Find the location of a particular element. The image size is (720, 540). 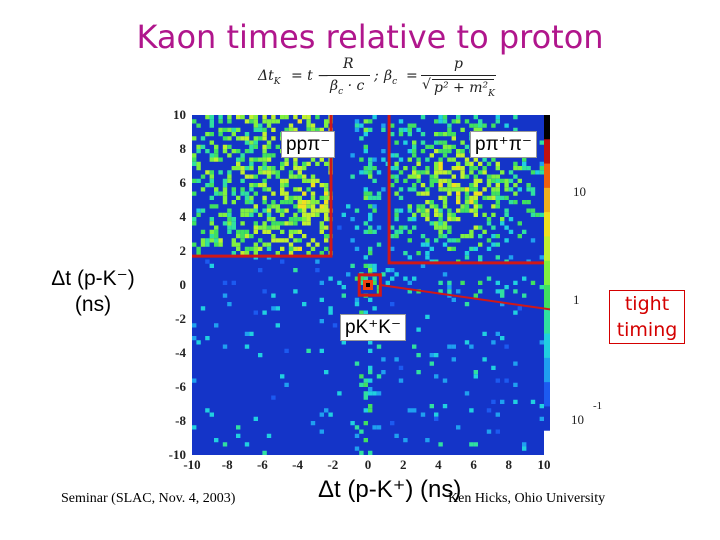

y-tick-label: 2 is located at coordinates (183, 250).